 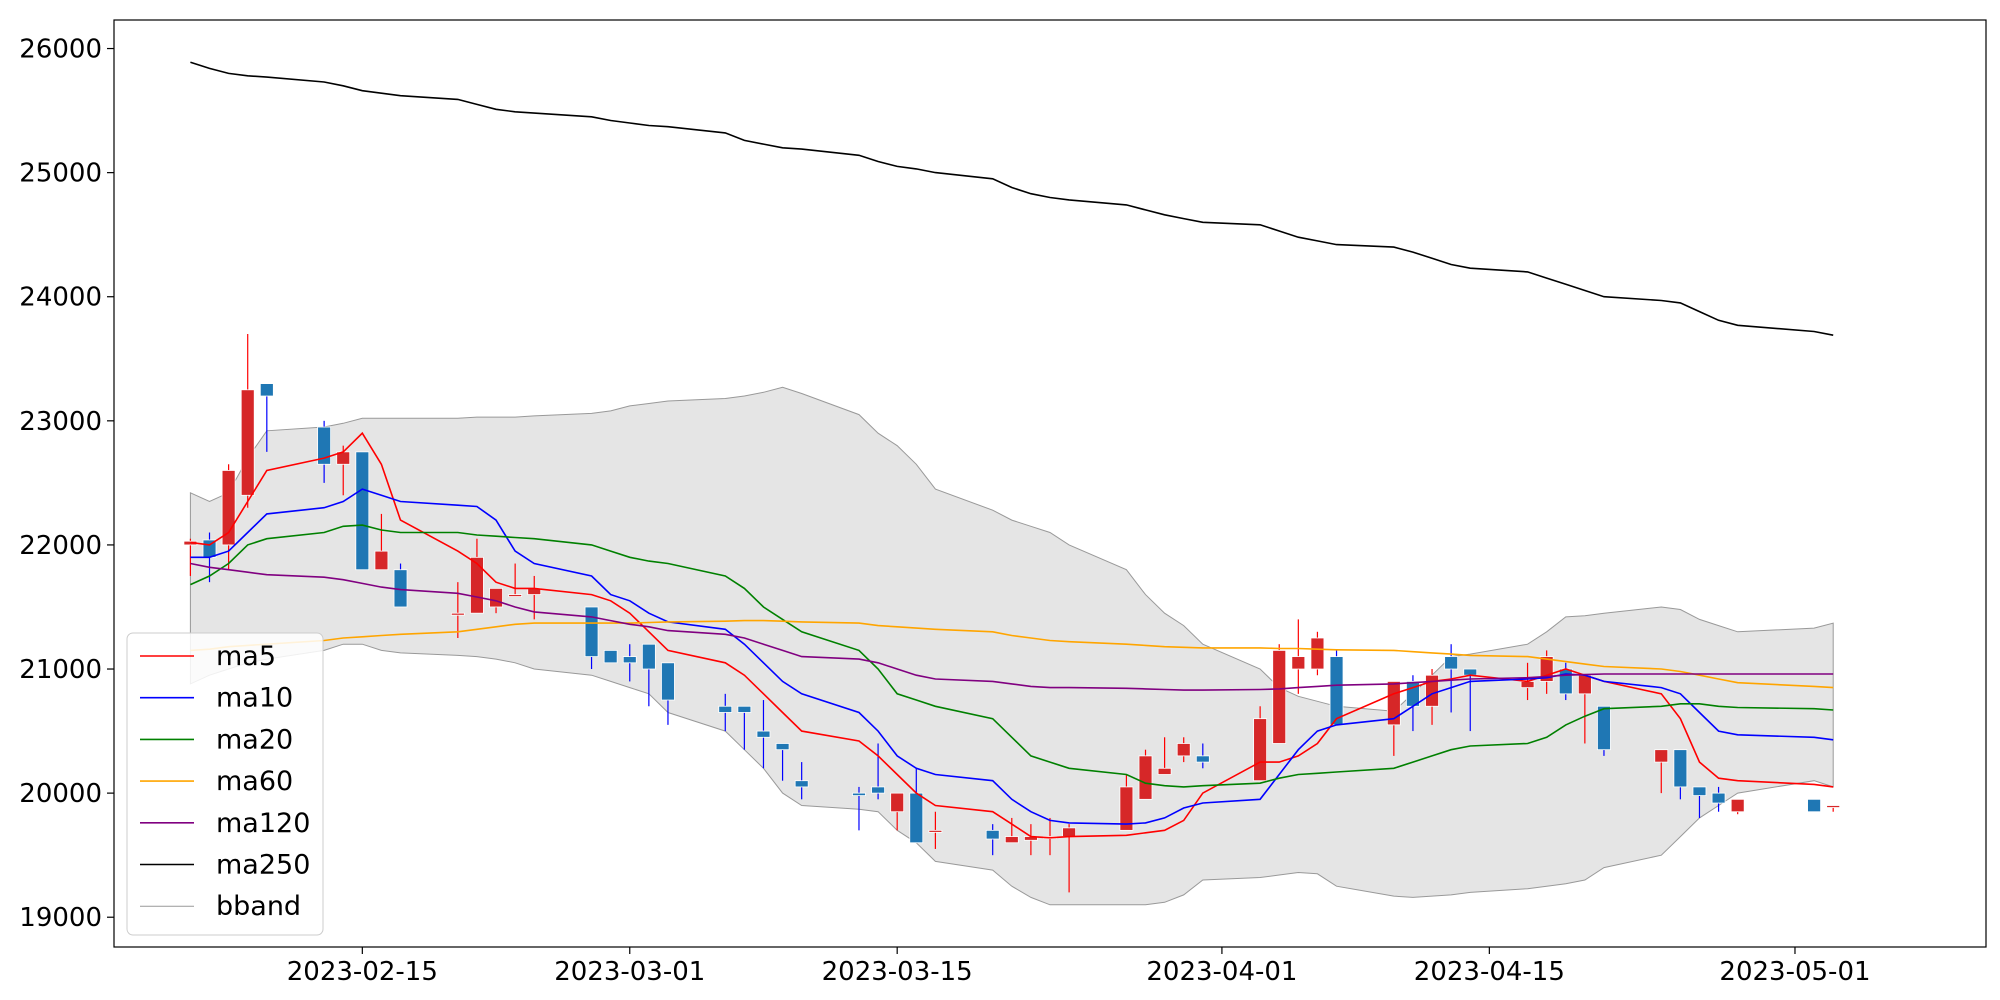 I want to click on ma60-line, so click(x=1012, y=654).